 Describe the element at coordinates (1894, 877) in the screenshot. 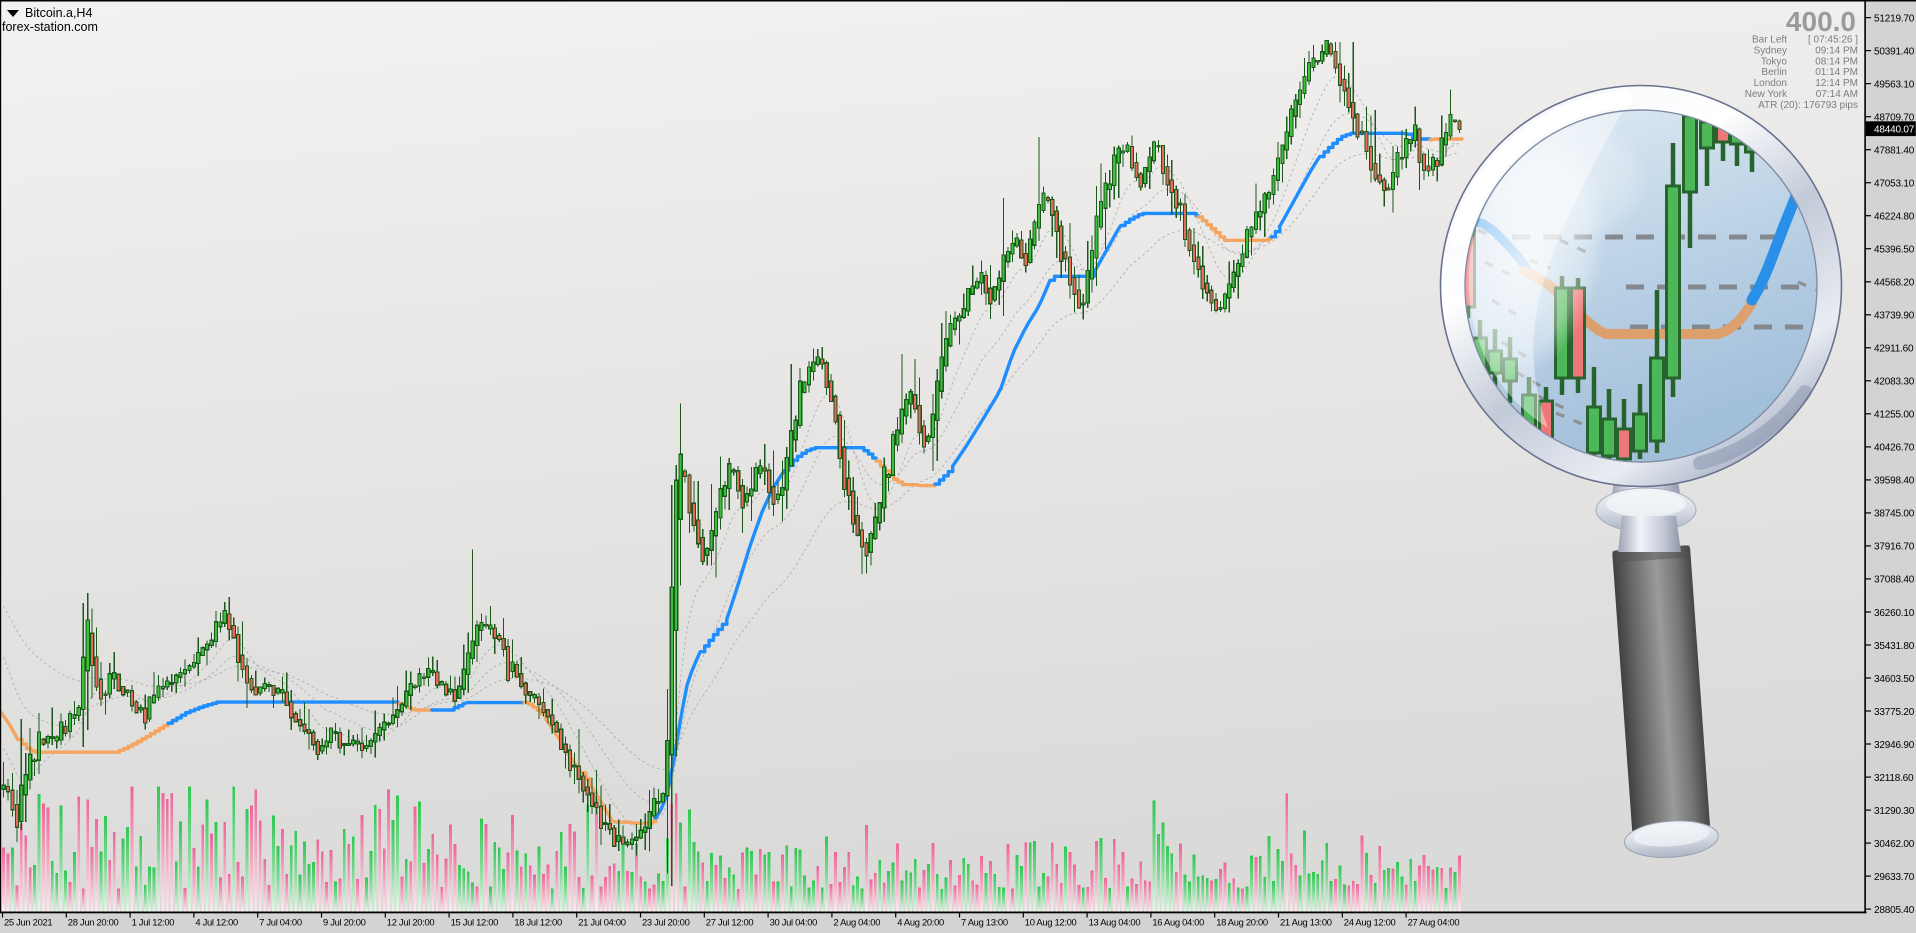

I see `svg-text: 29633.70` at that location.